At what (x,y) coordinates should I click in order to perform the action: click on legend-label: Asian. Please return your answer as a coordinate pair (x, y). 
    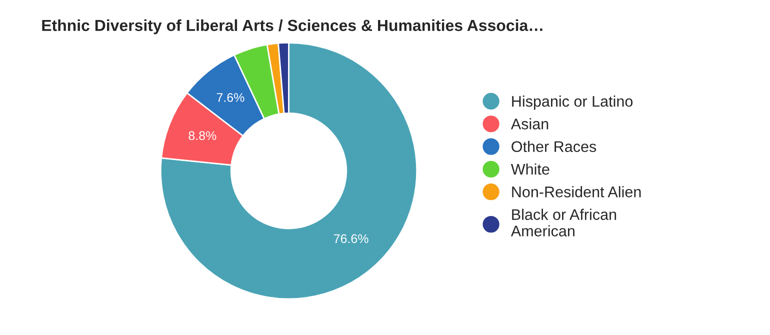
    Looking at the image, I should click on (529, 124).